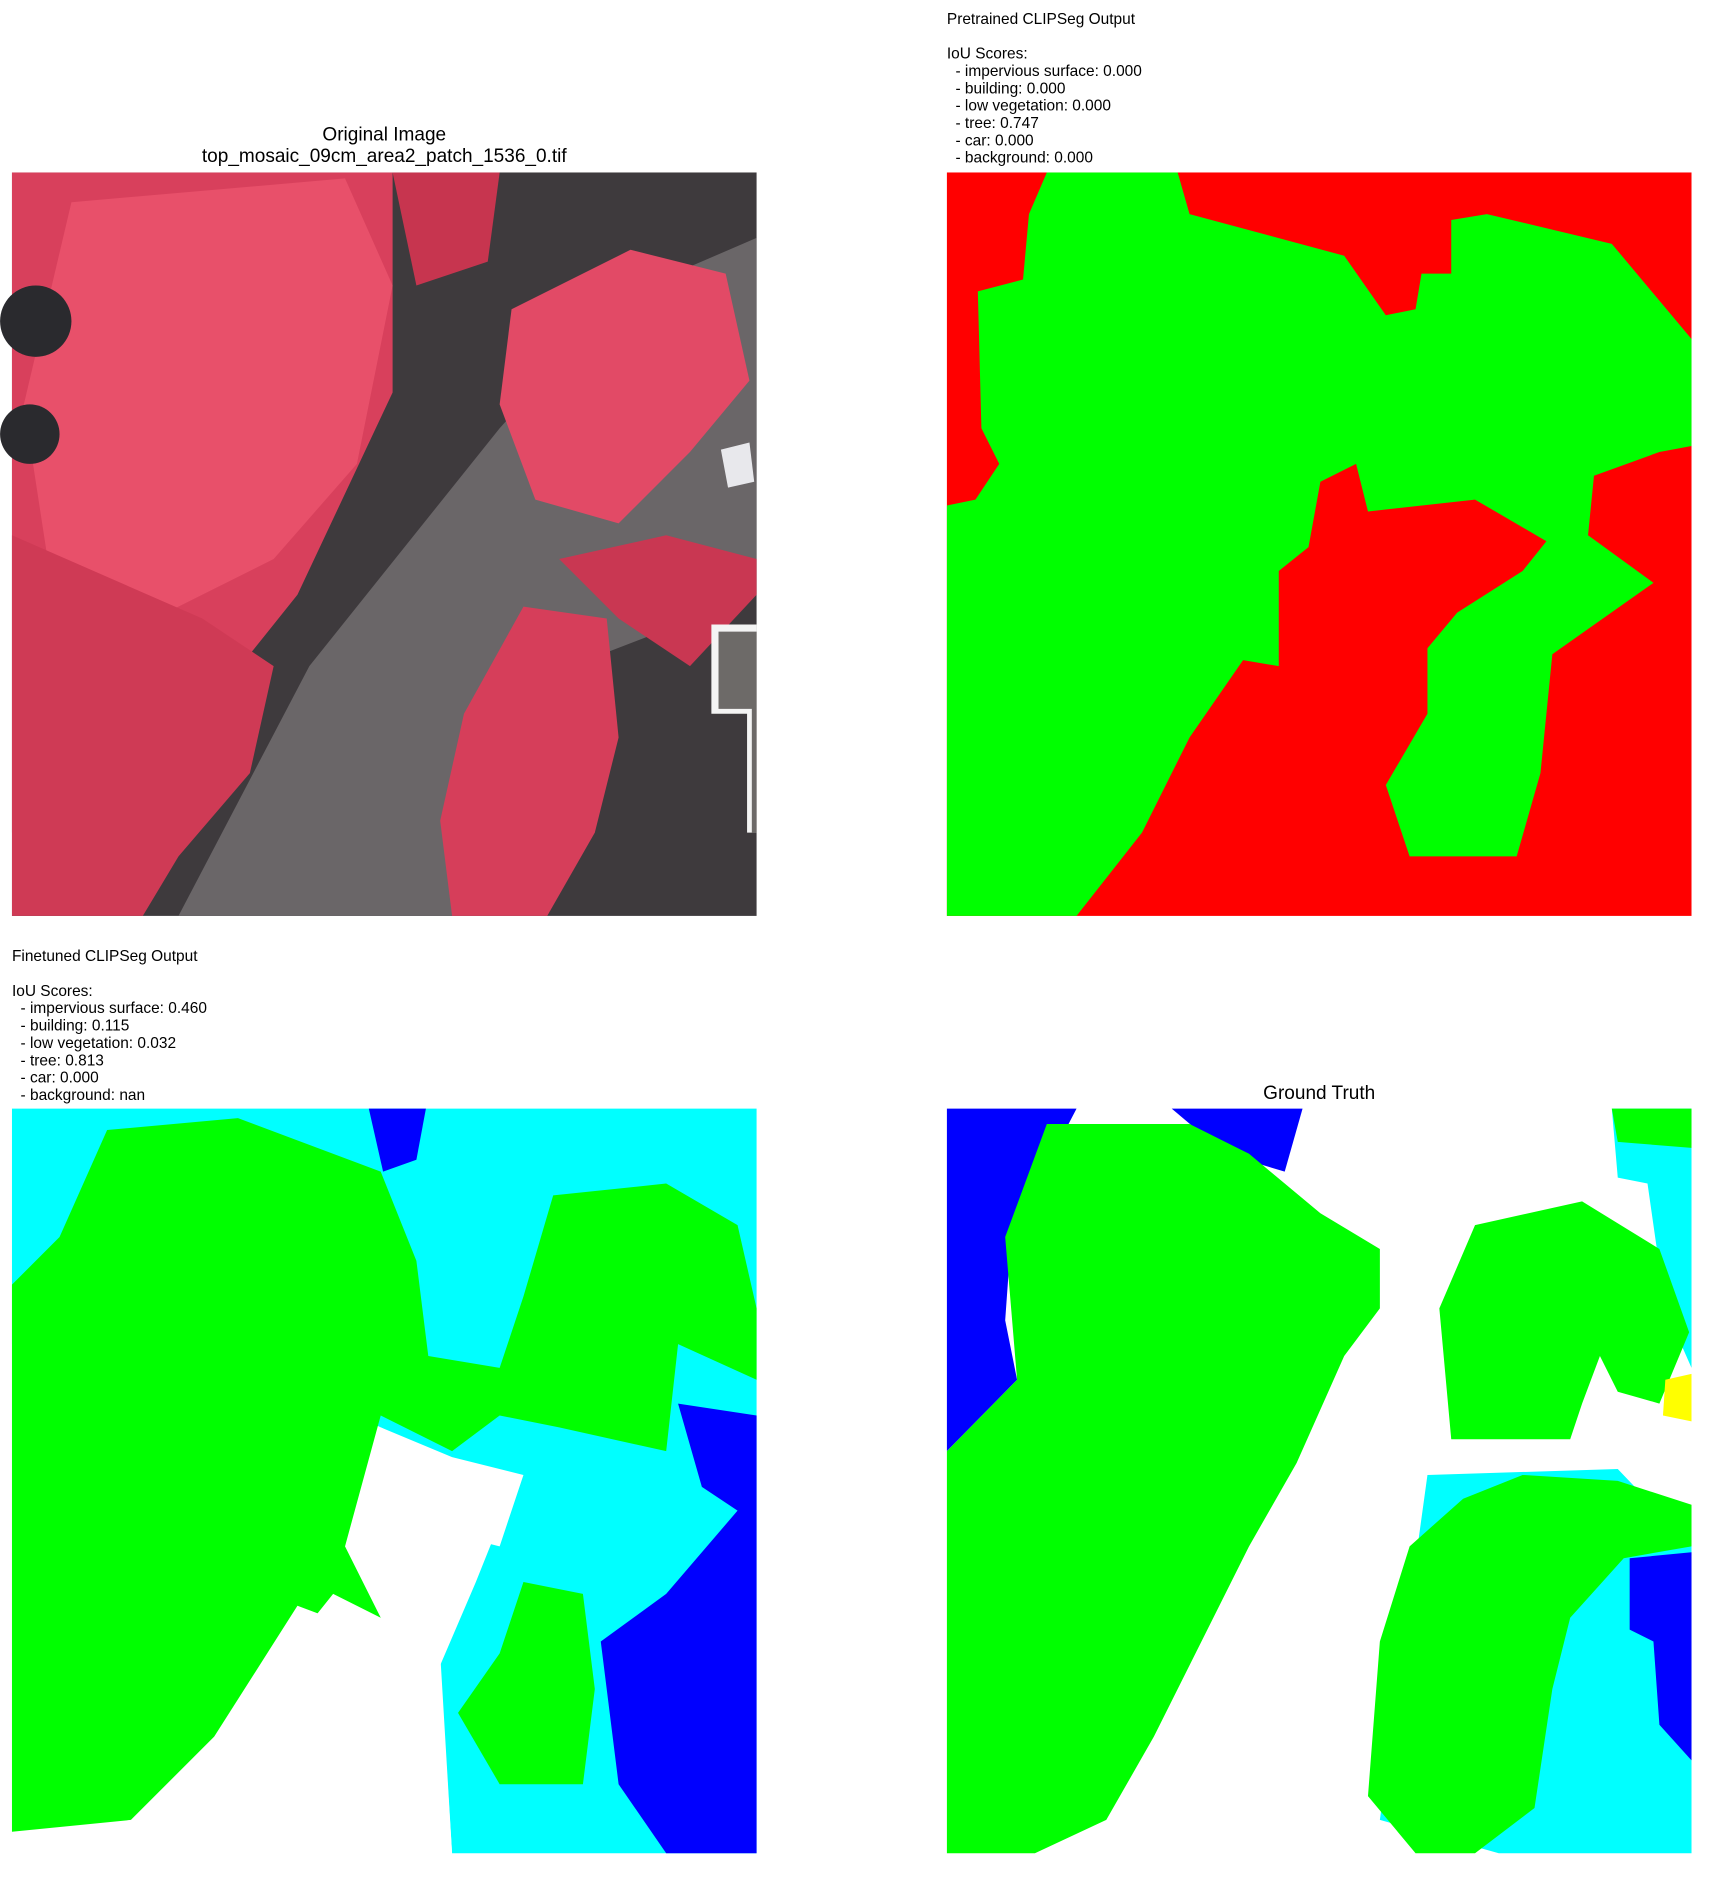 Image resolution: width=1713 pixels, height=1877 pixels. I want to click on iou-score: - background: 0.000, so click(1020, 158).